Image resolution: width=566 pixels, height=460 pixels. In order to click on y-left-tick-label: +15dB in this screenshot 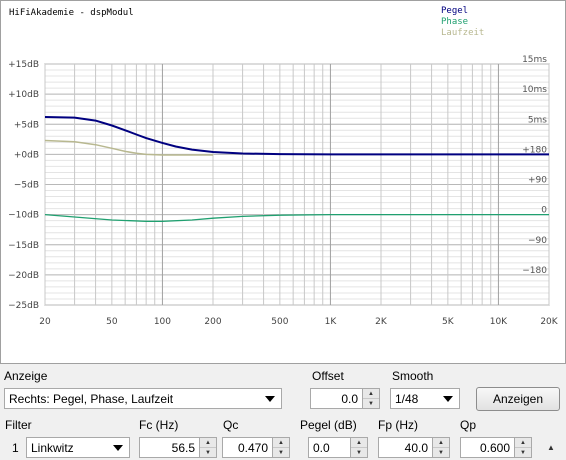, I will do `click(23, 65)`.